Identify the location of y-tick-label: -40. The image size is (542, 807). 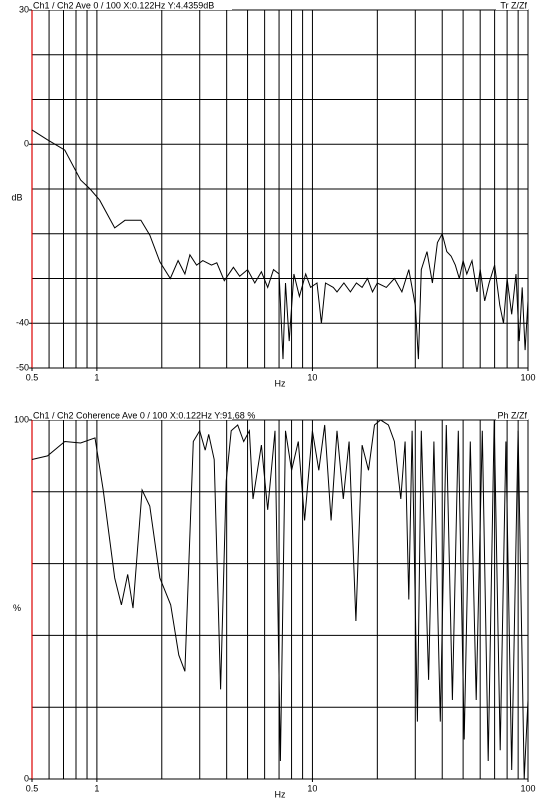
(22, 323).